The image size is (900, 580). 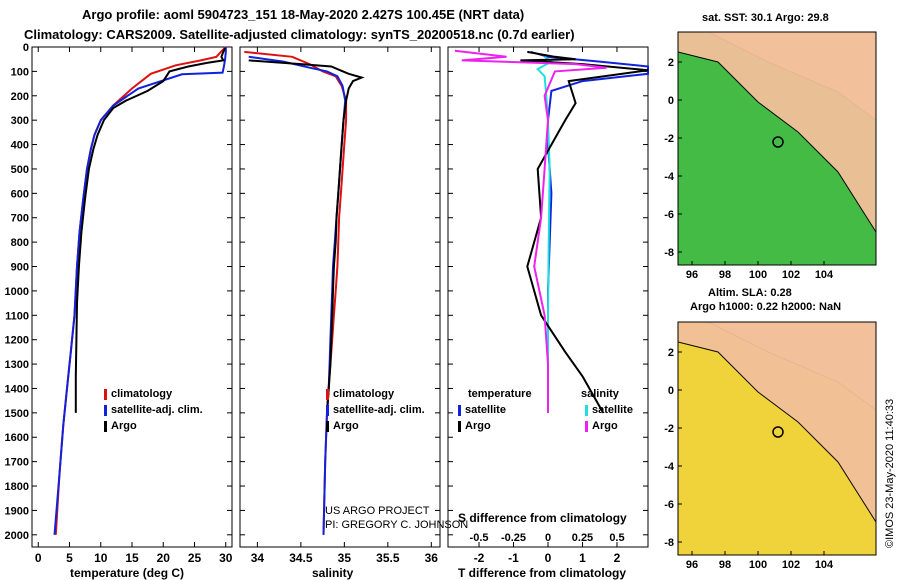 I want to click on map-x-tick-label: 96, so click(x=692, y=275).